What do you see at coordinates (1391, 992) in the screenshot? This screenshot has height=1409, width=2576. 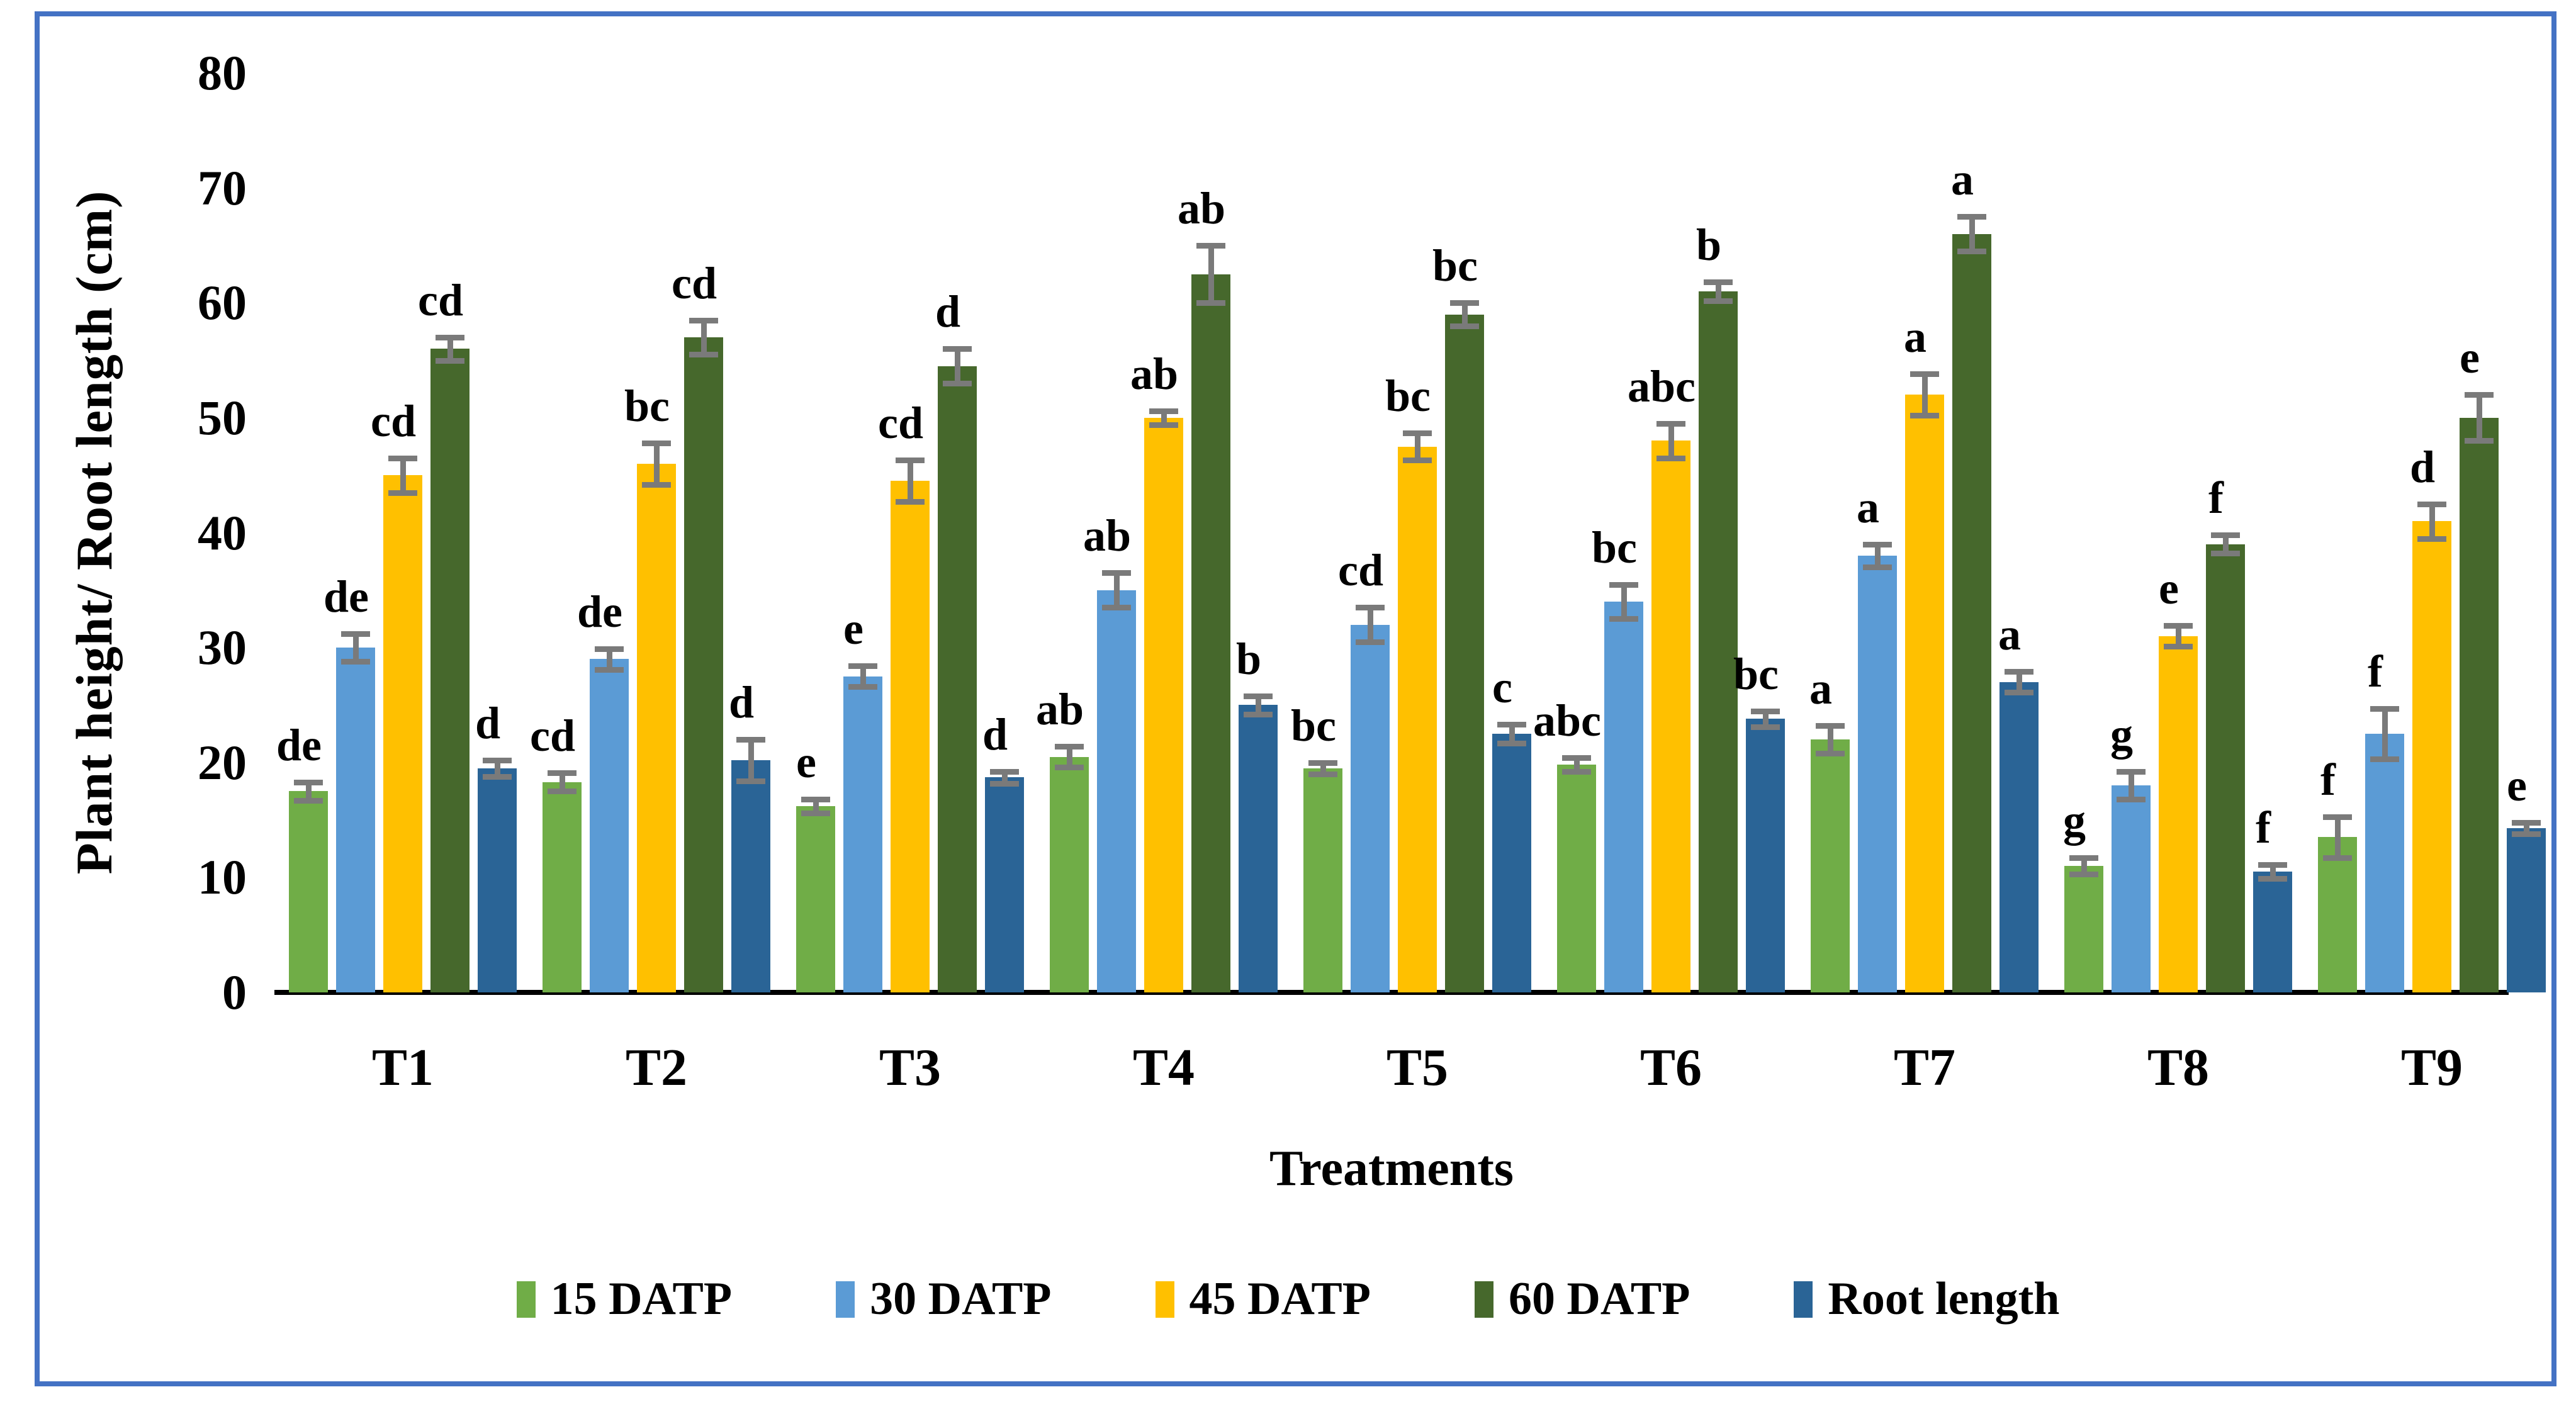 I see `x-axis-line` at bounding box center [1391, 992].